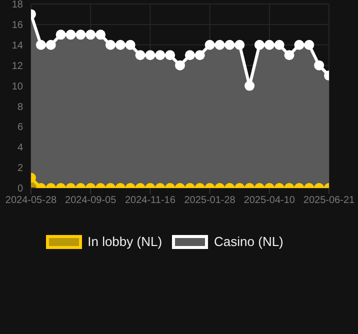 This screenshot has width=358, height=334. I want to click on y-tick-label: 12, so click(18, 66).